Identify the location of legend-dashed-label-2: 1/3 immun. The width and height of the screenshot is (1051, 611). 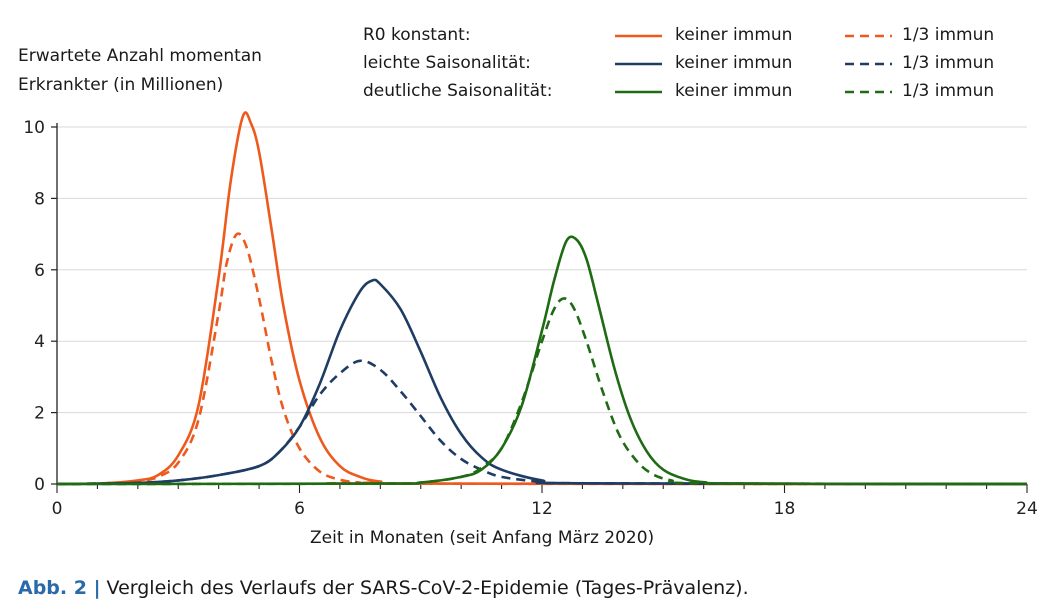
(948, 63).